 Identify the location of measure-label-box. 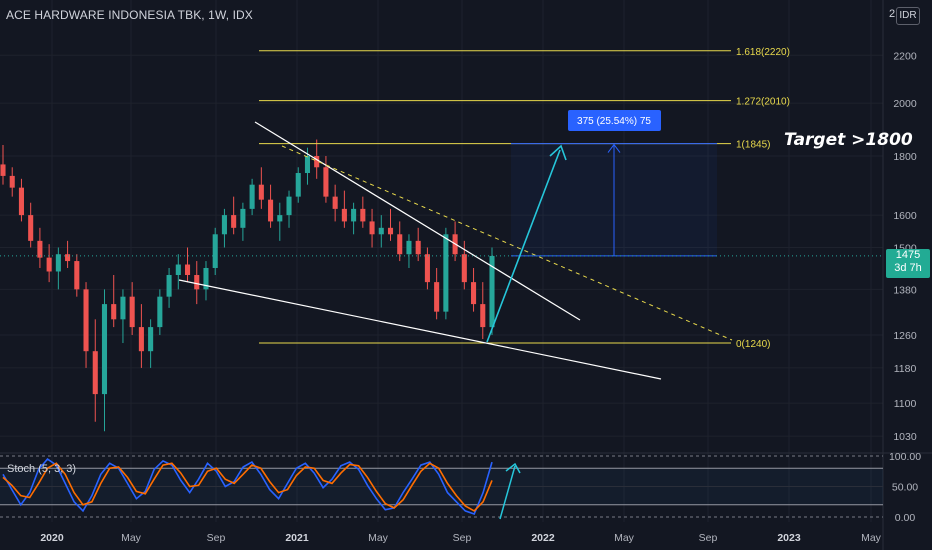
(614, 120).